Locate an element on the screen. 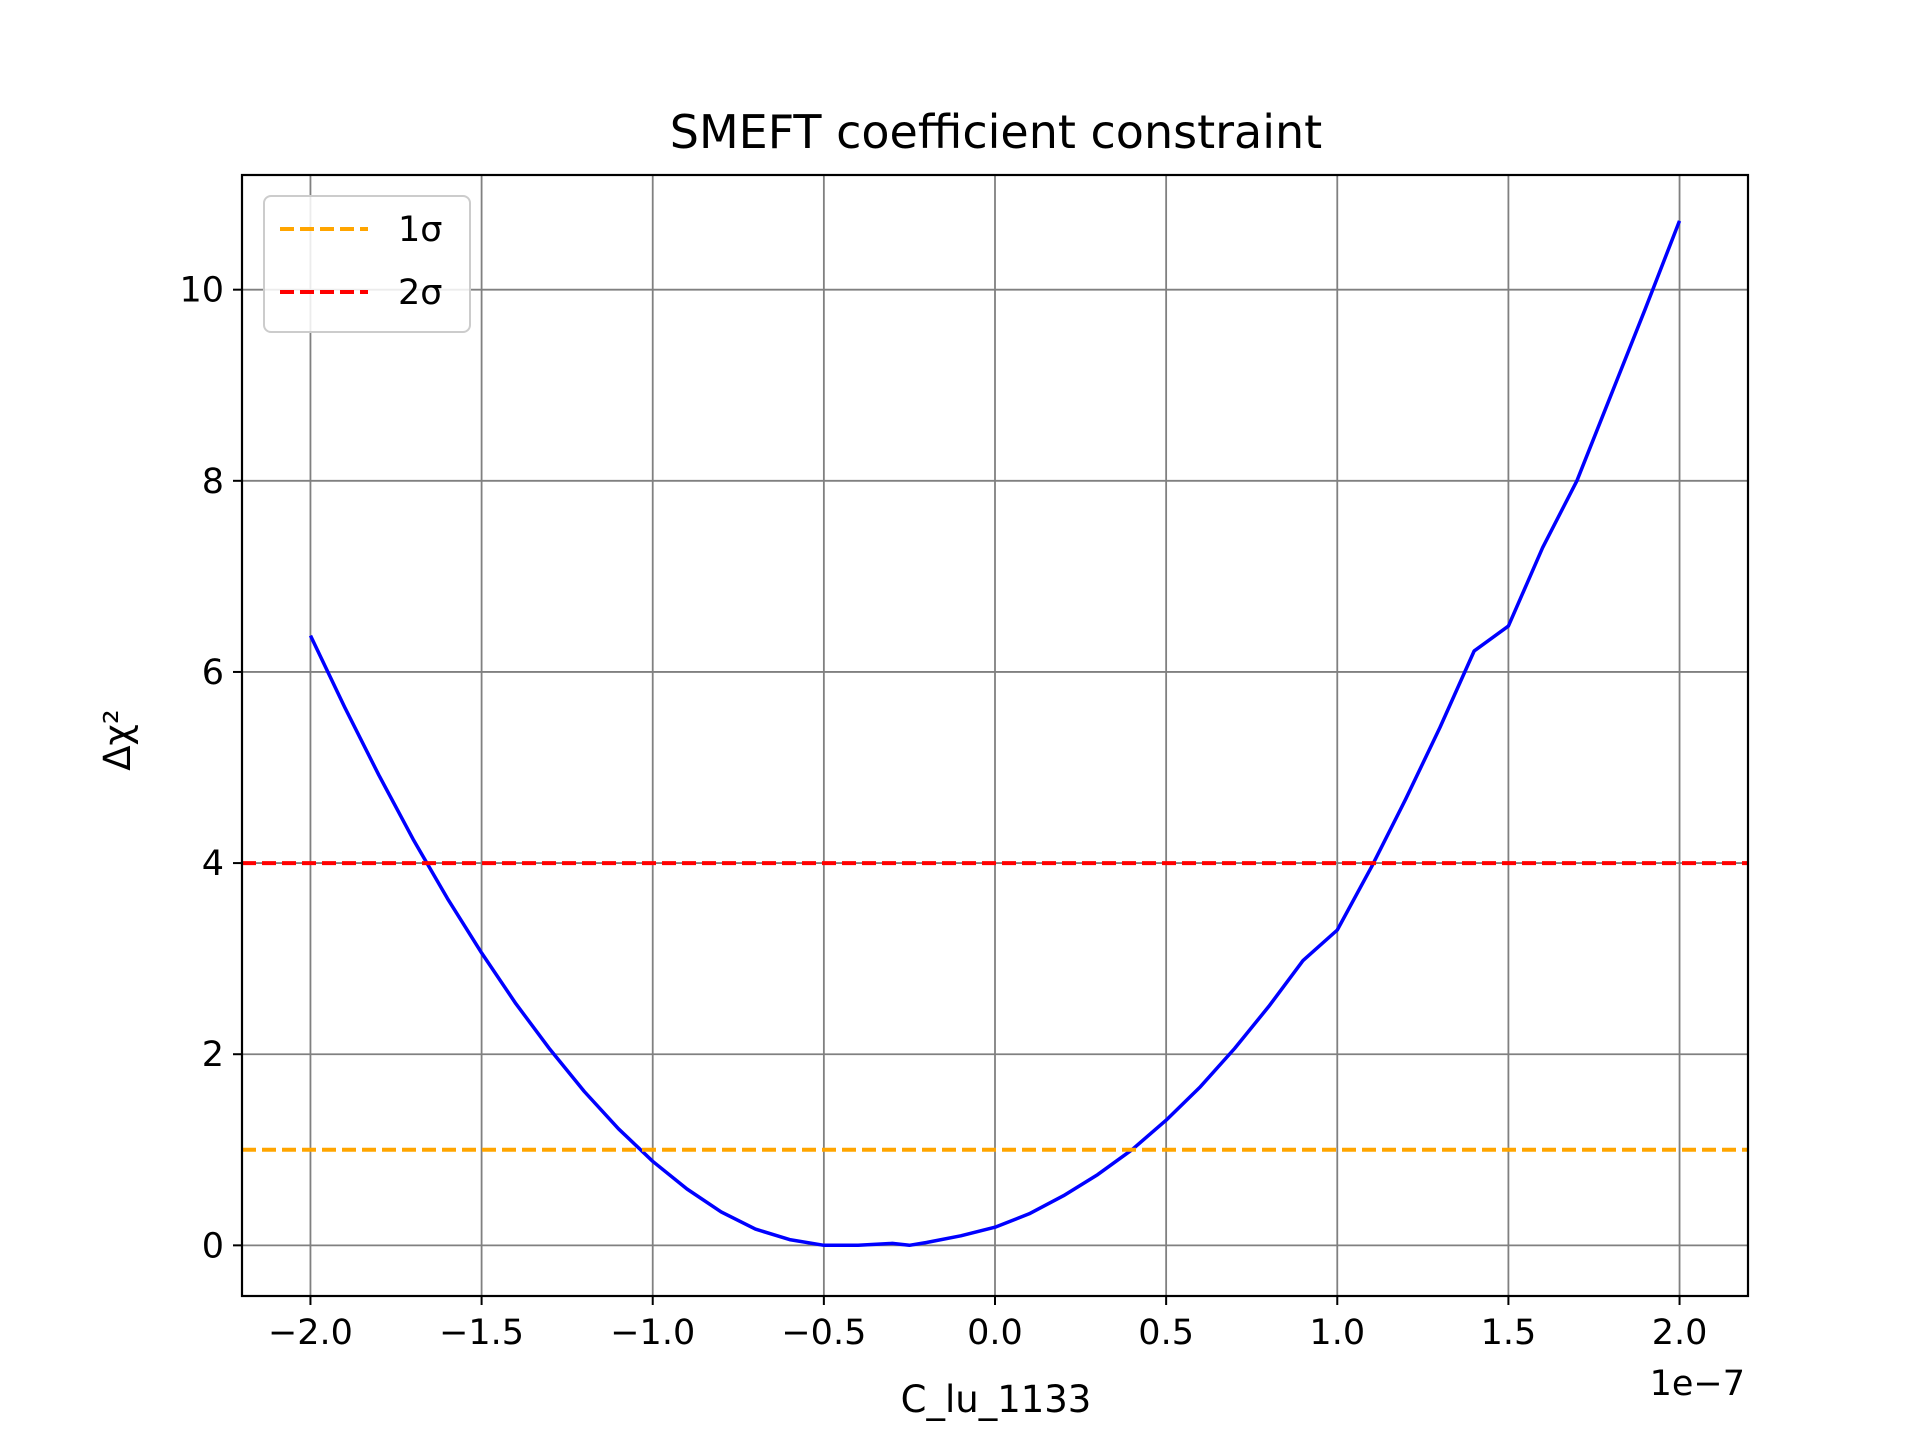 This screenshot has width=1920, height=1440. y-tick-label: 4 is located at coordinates (213, 864).